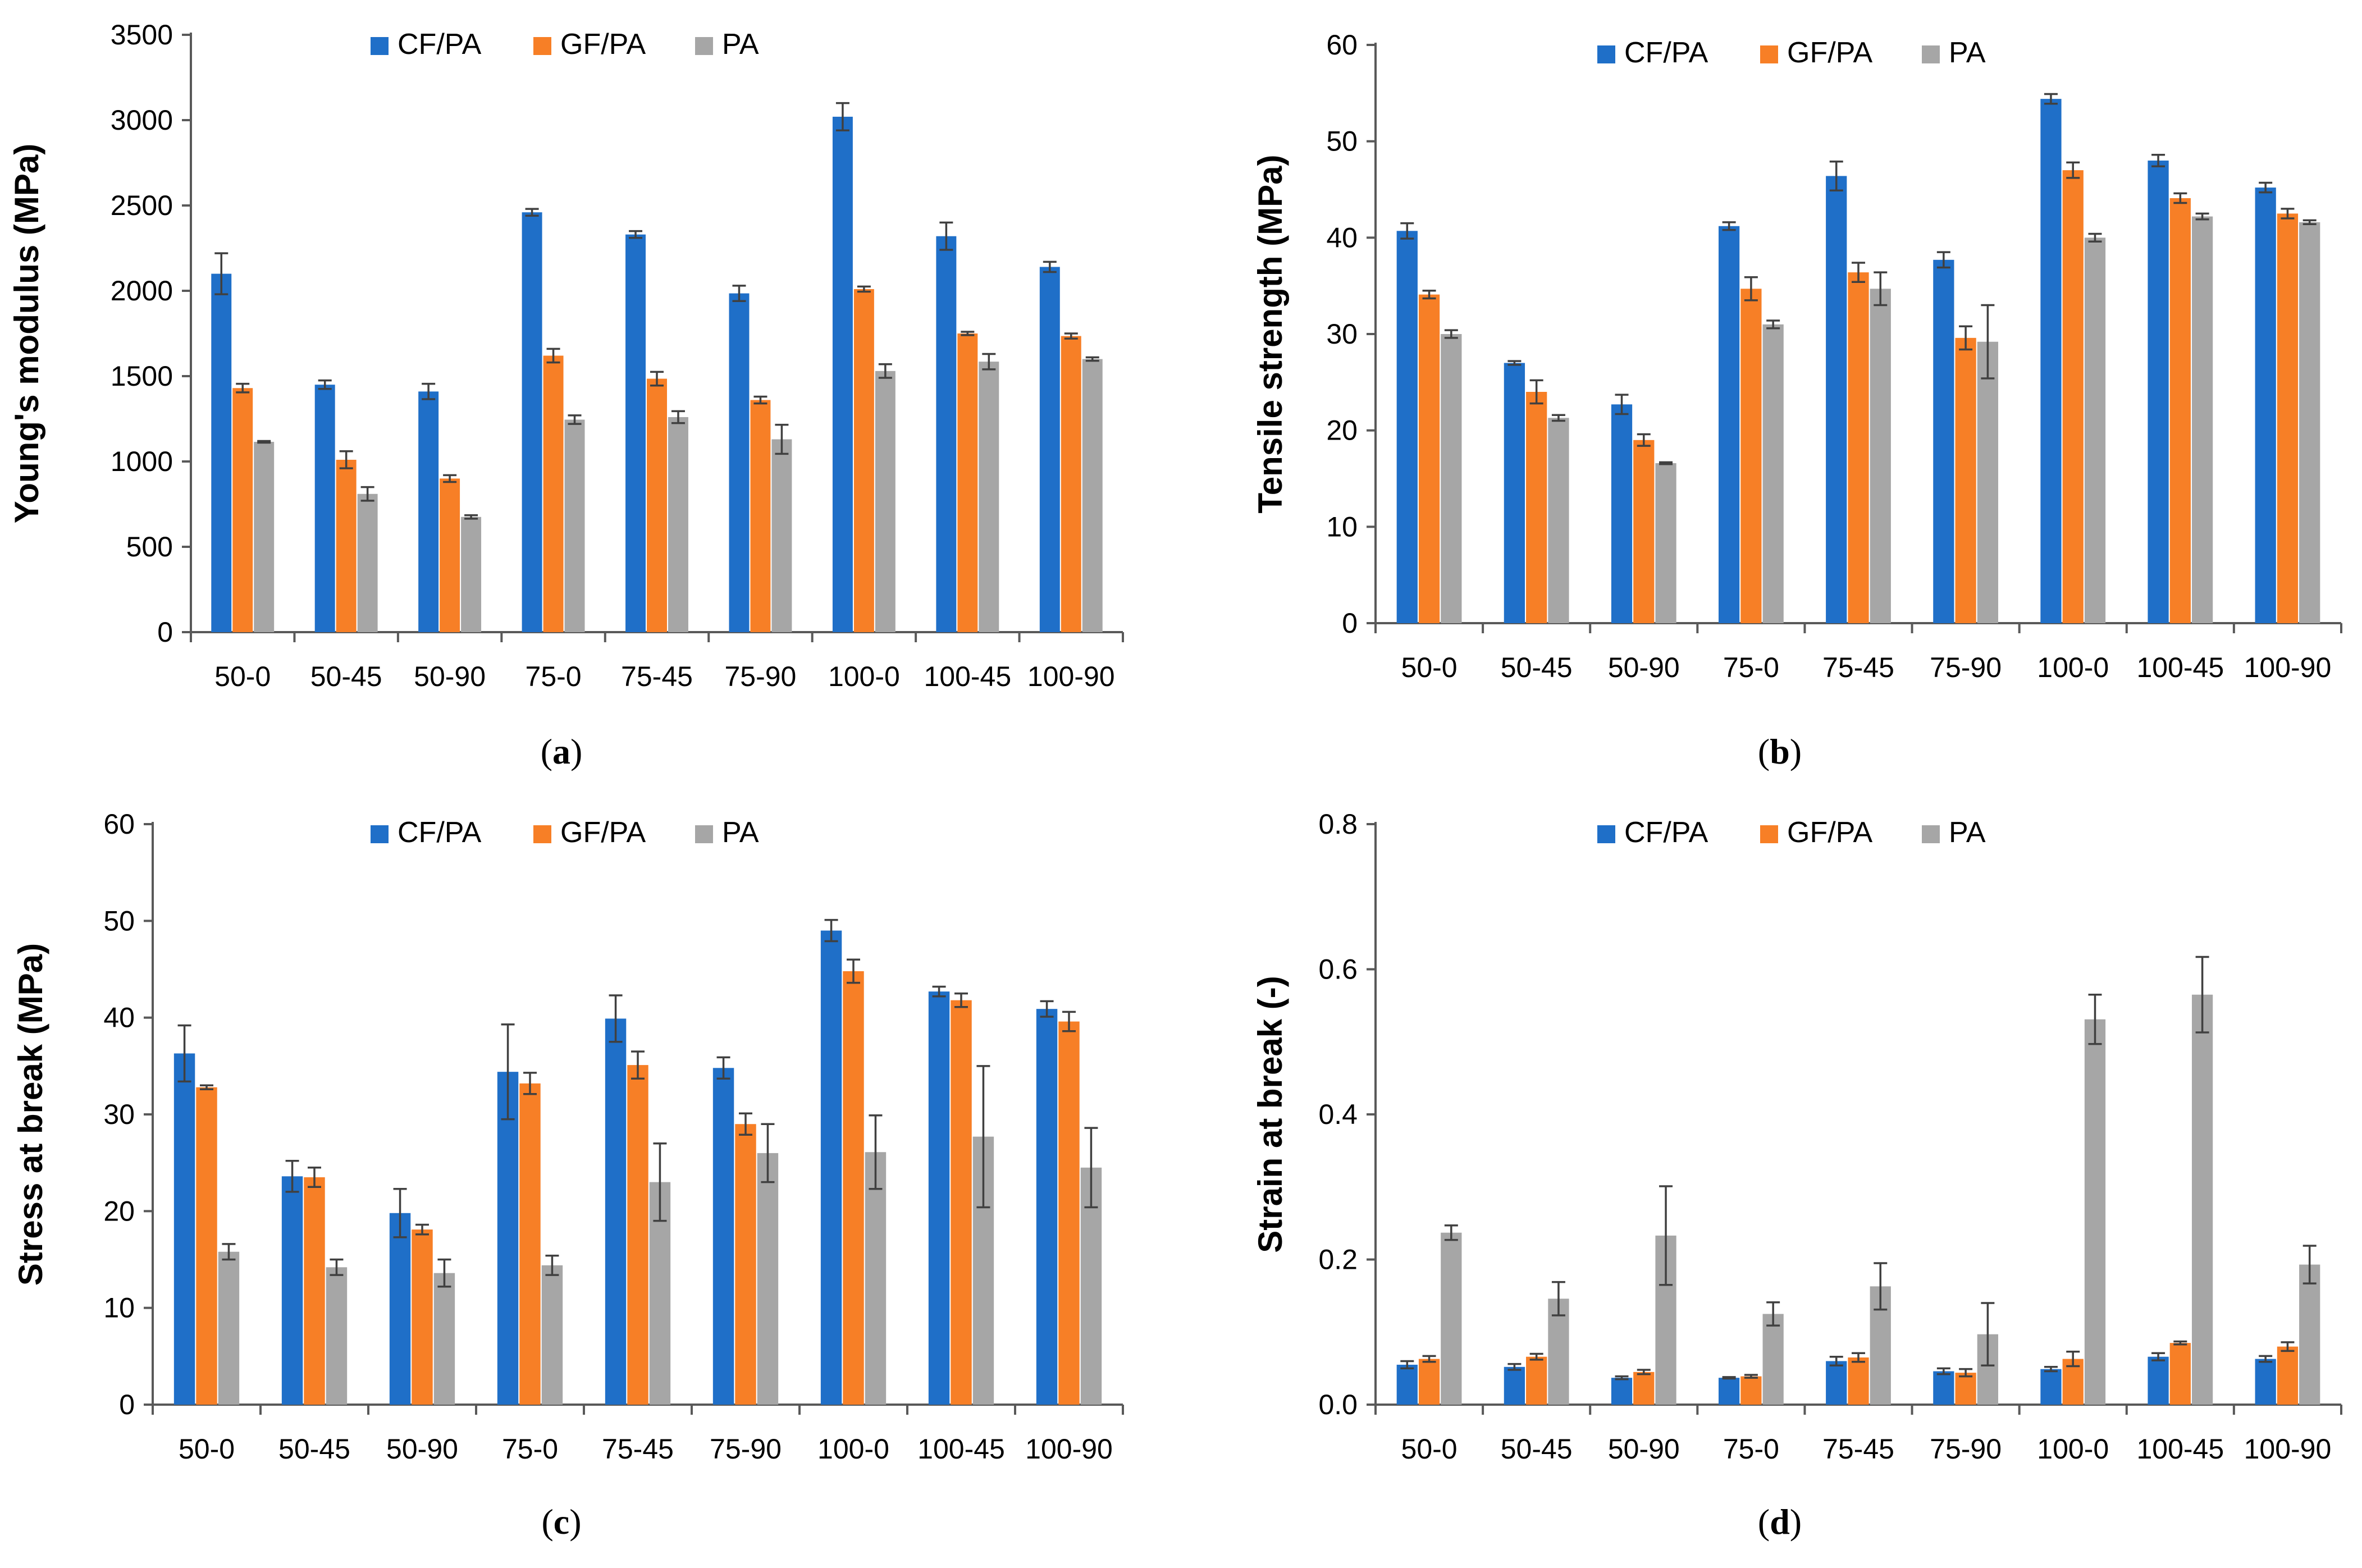  Describe the element at coordinates (1338, 1114) in the screenshot. I see `y-tick-label: 0.4` at that location.